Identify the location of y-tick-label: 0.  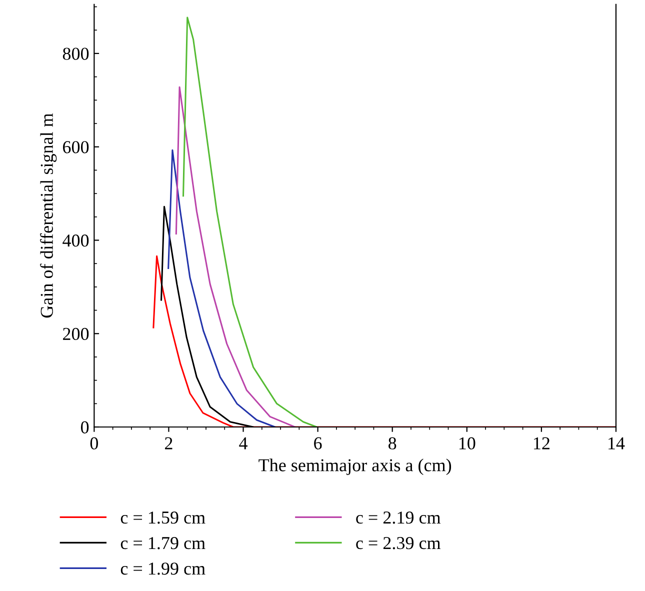
(84, 427).